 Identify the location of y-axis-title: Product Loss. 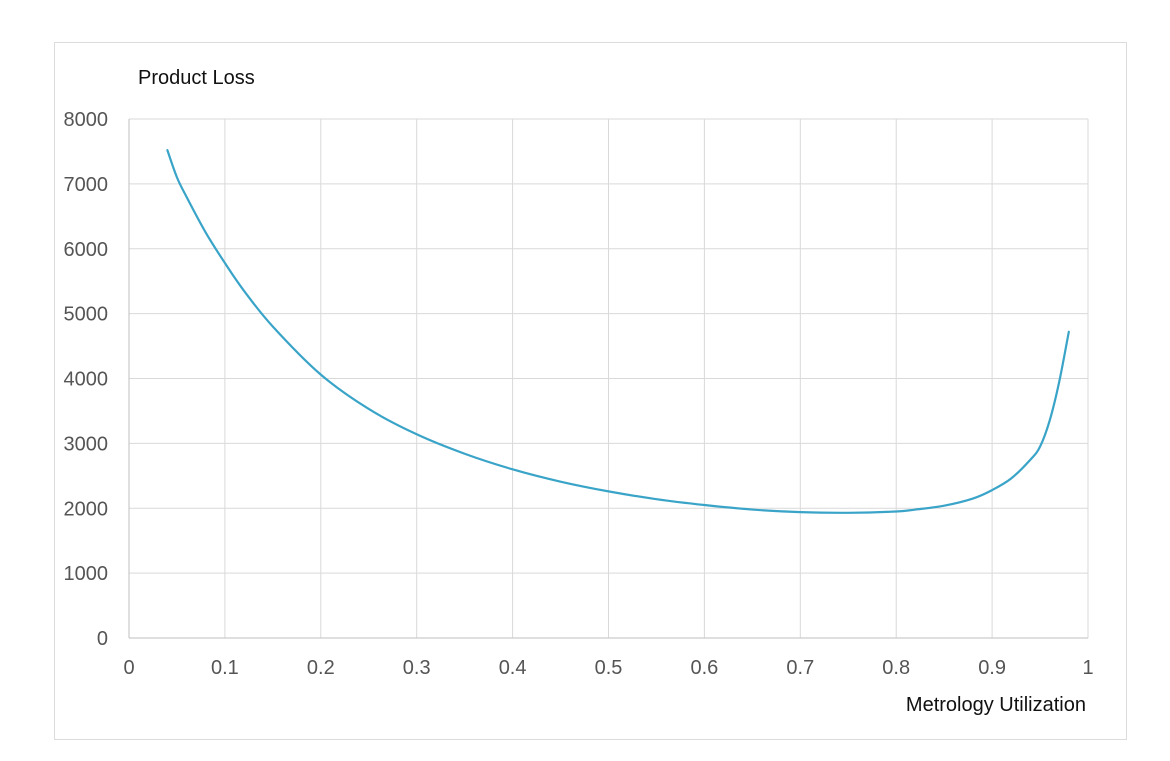
(196, 78).